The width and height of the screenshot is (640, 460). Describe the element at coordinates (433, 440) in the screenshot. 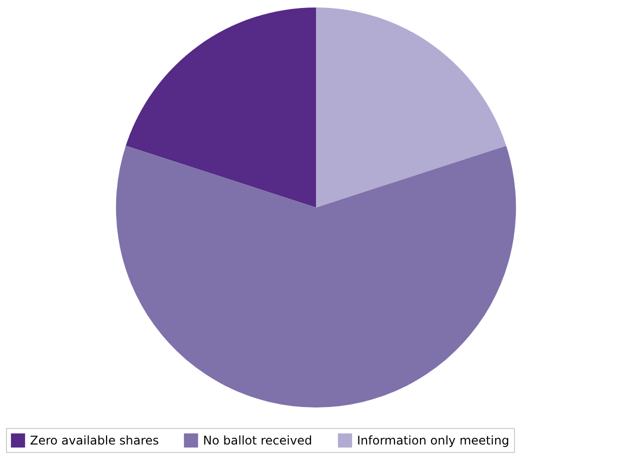

I see `legend-label: Information only meeting` at that location.